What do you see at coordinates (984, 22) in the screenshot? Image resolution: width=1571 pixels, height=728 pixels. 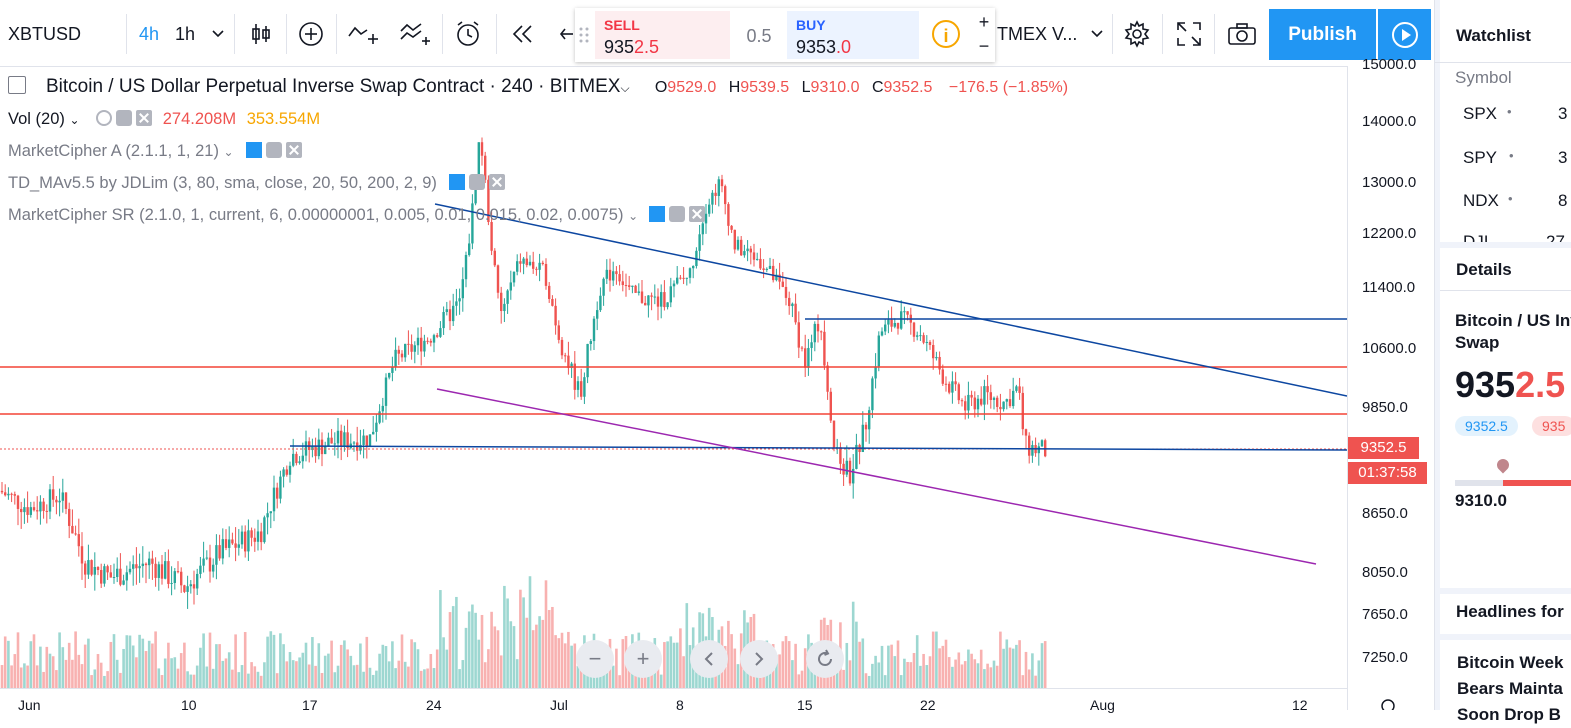 I see `increase-quantity-button: +` at bounding box center [984, 22].